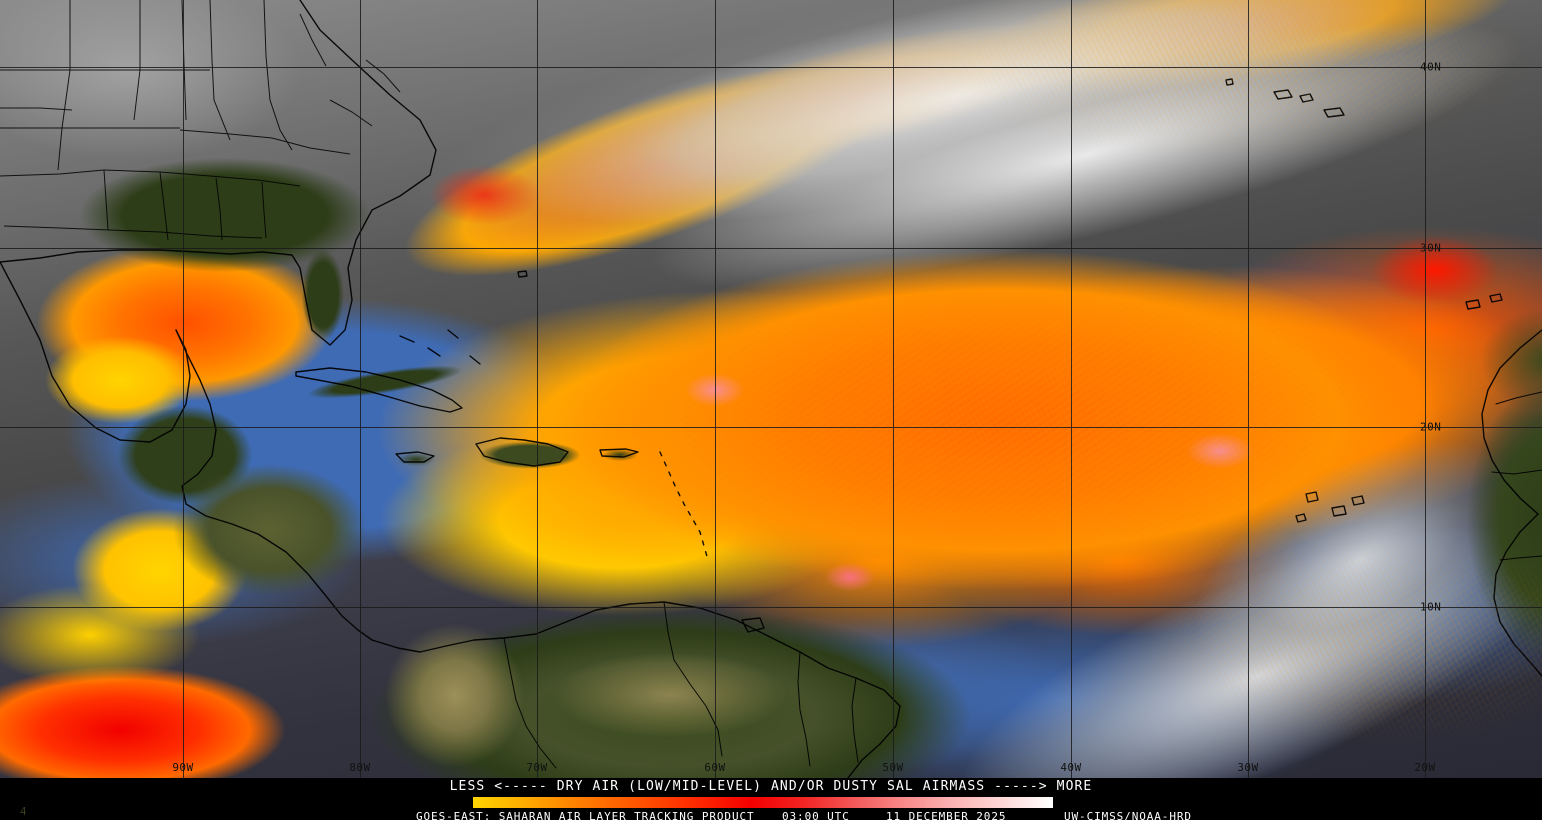  I want to click on credit-source: UW-CIMSS/NOAA-HRD, so click(1128, 815).